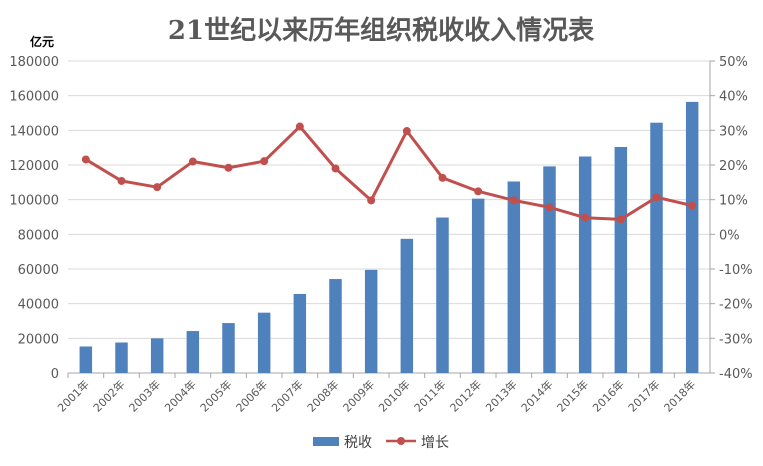  What do you see at coordinates (435, 443) in the screenshot?
I see `legend-label-growth: 增长` at bounding box center [435, 443].